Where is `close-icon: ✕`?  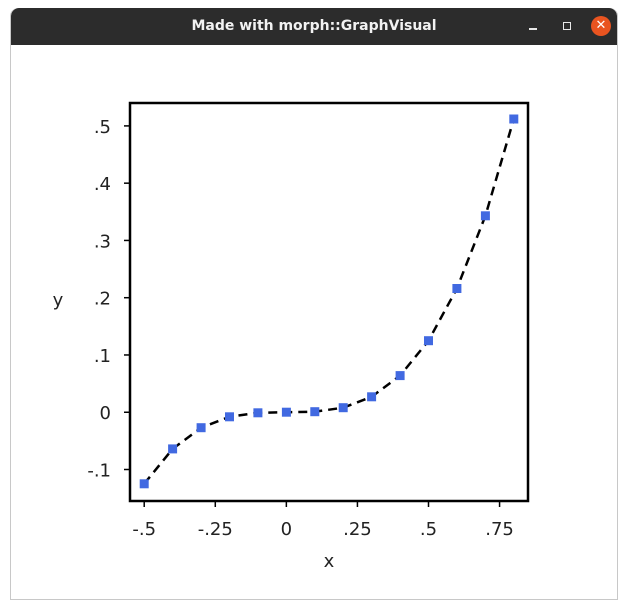
close-icon: ✕ is located at coordinates (601, 25).